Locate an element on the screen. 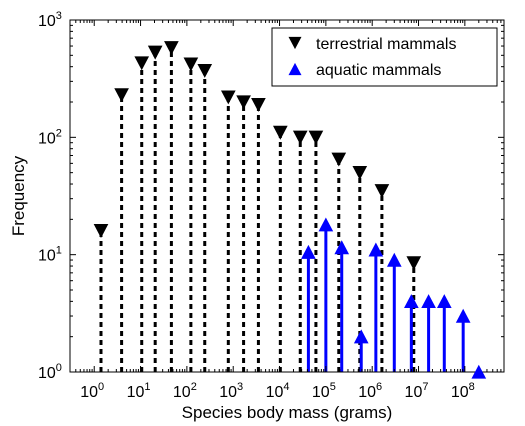  y-tick-label: 10¹ is located at coordinates (50, 255).